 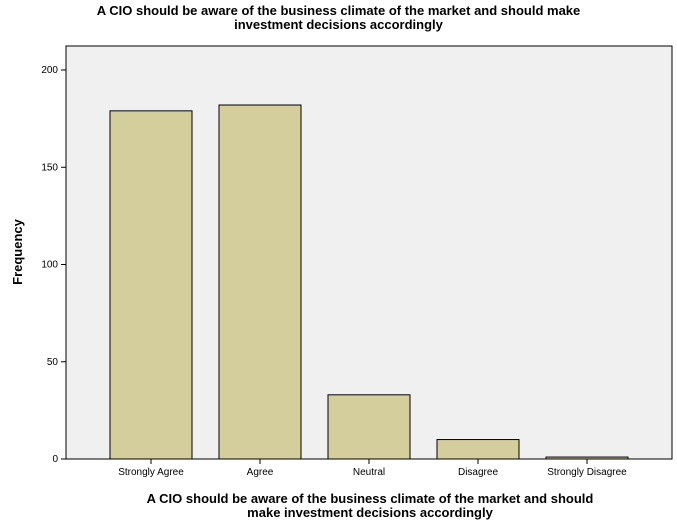 What do you see at coordinates (260, 282) in the screenshot?
I see `bar-agree` at bounding box center [260, 282].